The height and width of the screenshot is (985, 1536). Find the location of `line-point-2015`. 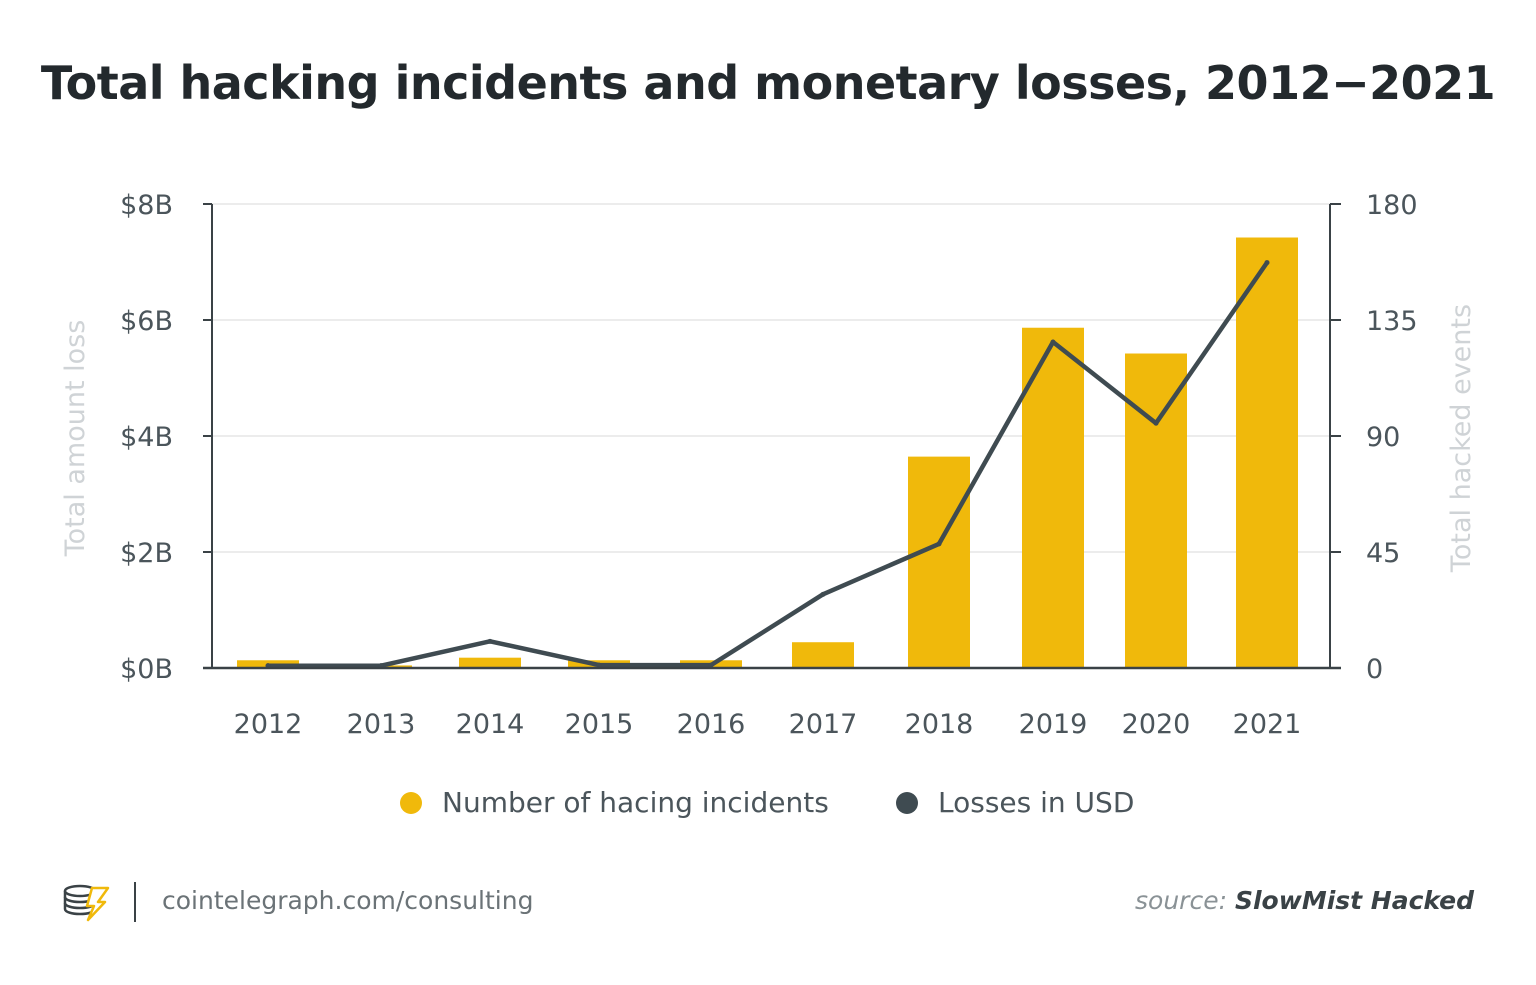

line-point-2015 is located at coordinates (599, 665).